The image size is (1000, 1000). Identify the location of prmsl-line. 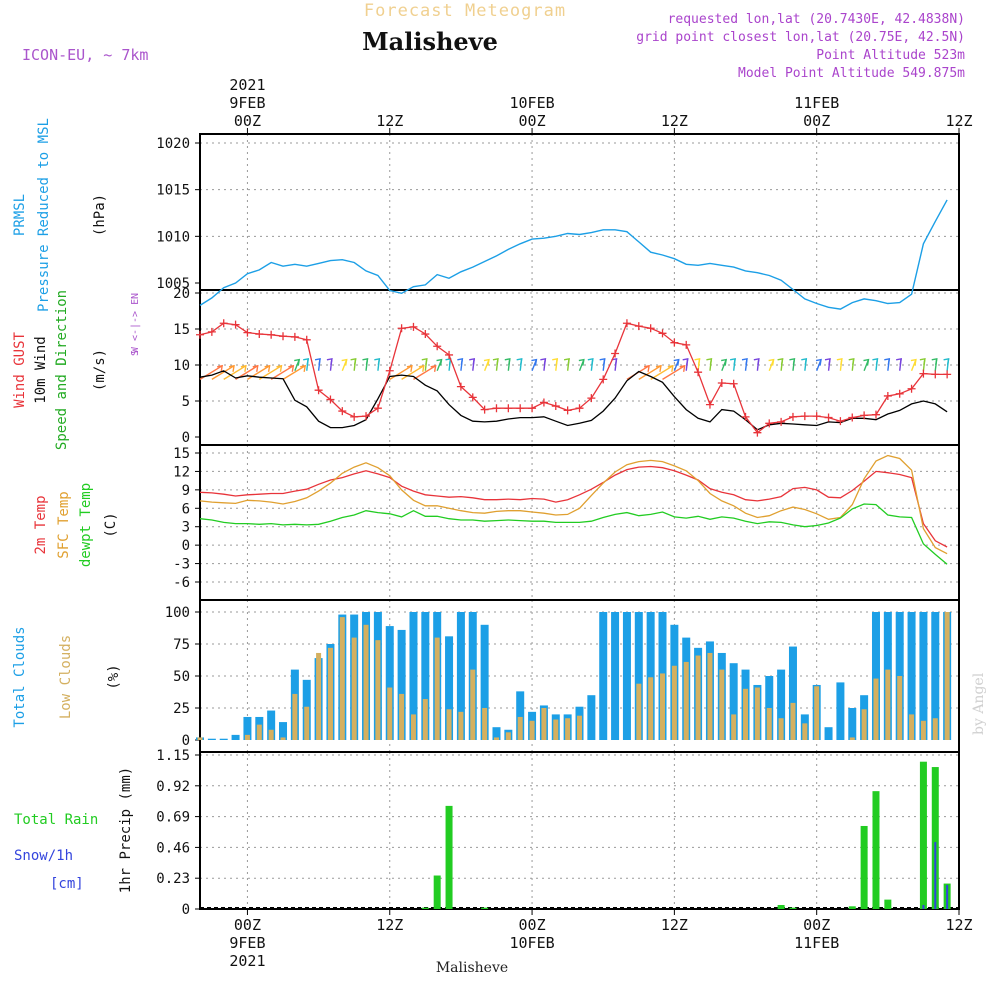
(573, 254).